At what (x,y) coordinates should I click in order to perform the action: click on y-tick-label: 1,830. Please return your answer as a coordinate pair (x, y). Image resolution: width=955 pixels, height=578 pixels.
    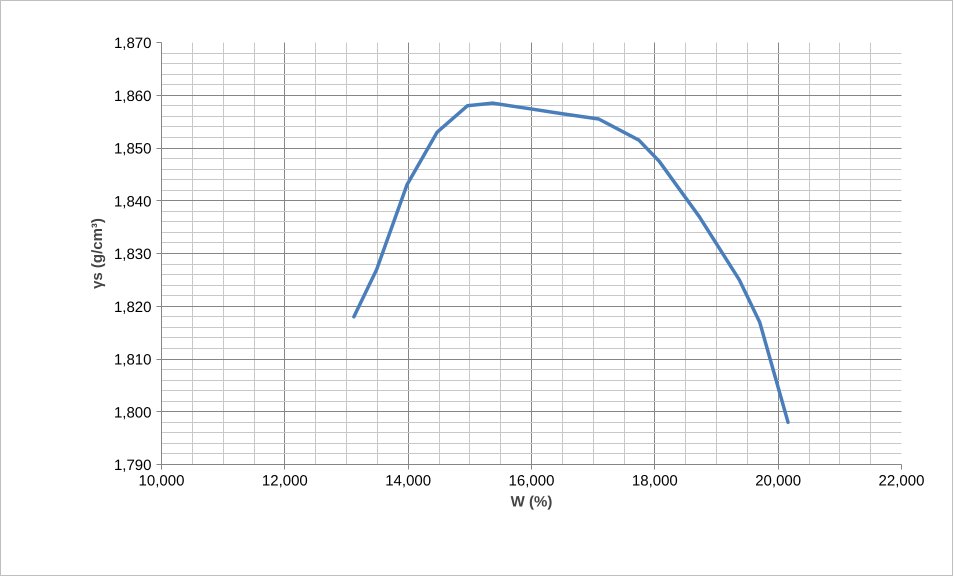
    Looking at the image, I should click on (133, 254).